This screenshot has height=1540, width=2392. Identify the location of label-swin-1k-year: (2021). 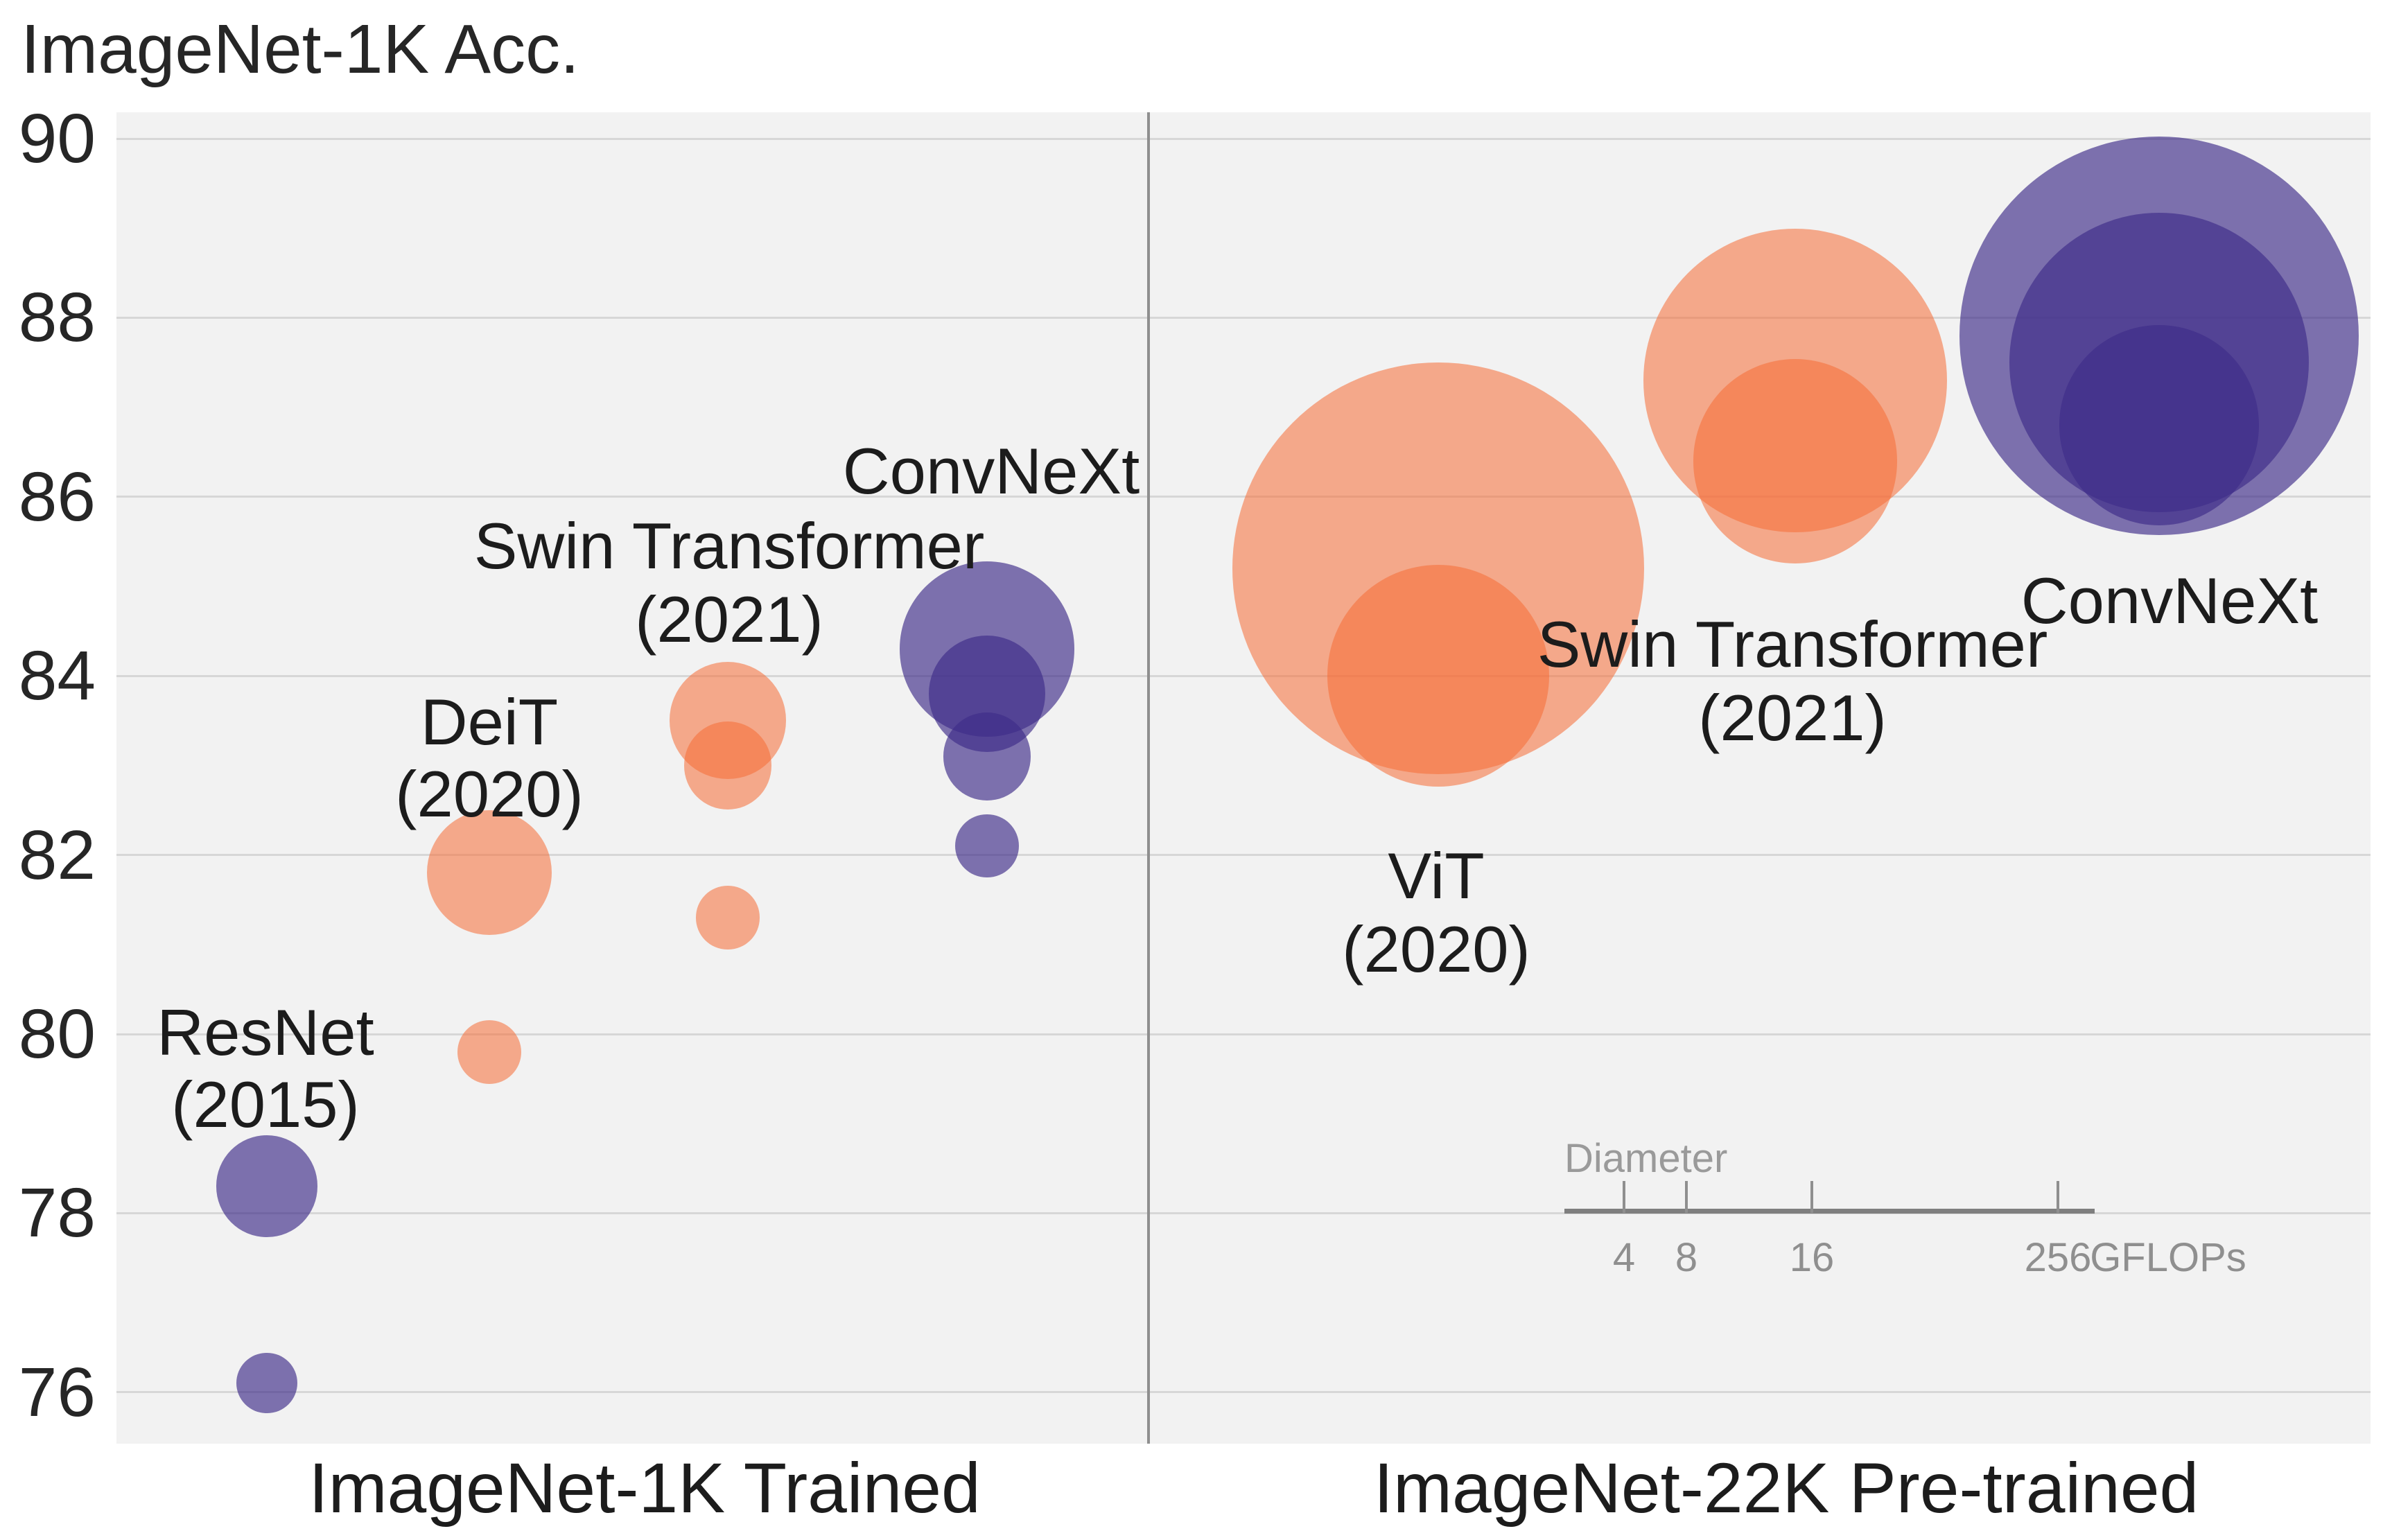
(729, 619).